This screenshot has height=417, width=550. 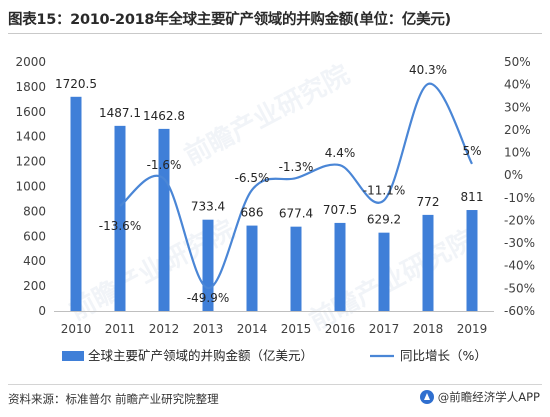 I want to click on right-axis-tick-label: 20%, so click(x=517, y=130).